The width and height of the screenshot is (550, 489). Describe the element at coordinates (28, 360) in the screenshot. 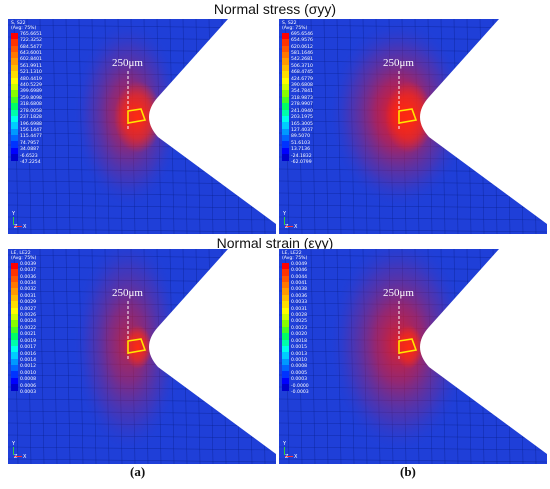

I see `legend-value: 0.0014` at that location.